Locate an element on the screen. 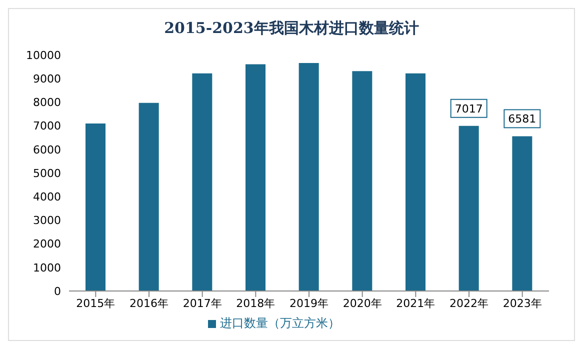 The image size is (583, 349). x-tick-label: 2017年 is located at coordinates (202, 303).